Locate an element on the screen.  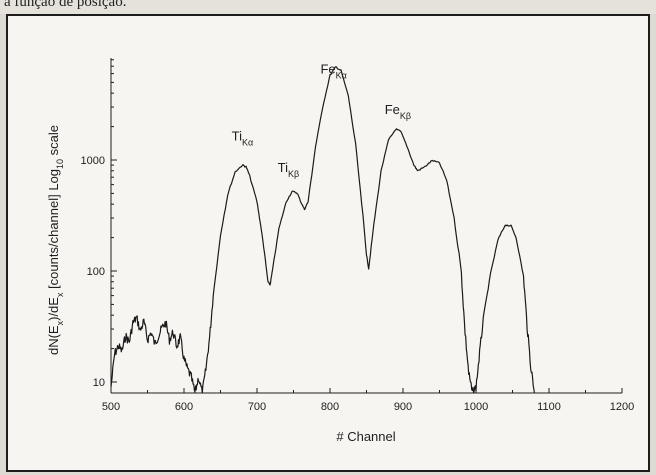
peak-label-fe-ka: FeKα is located at coordinates (333, 71).